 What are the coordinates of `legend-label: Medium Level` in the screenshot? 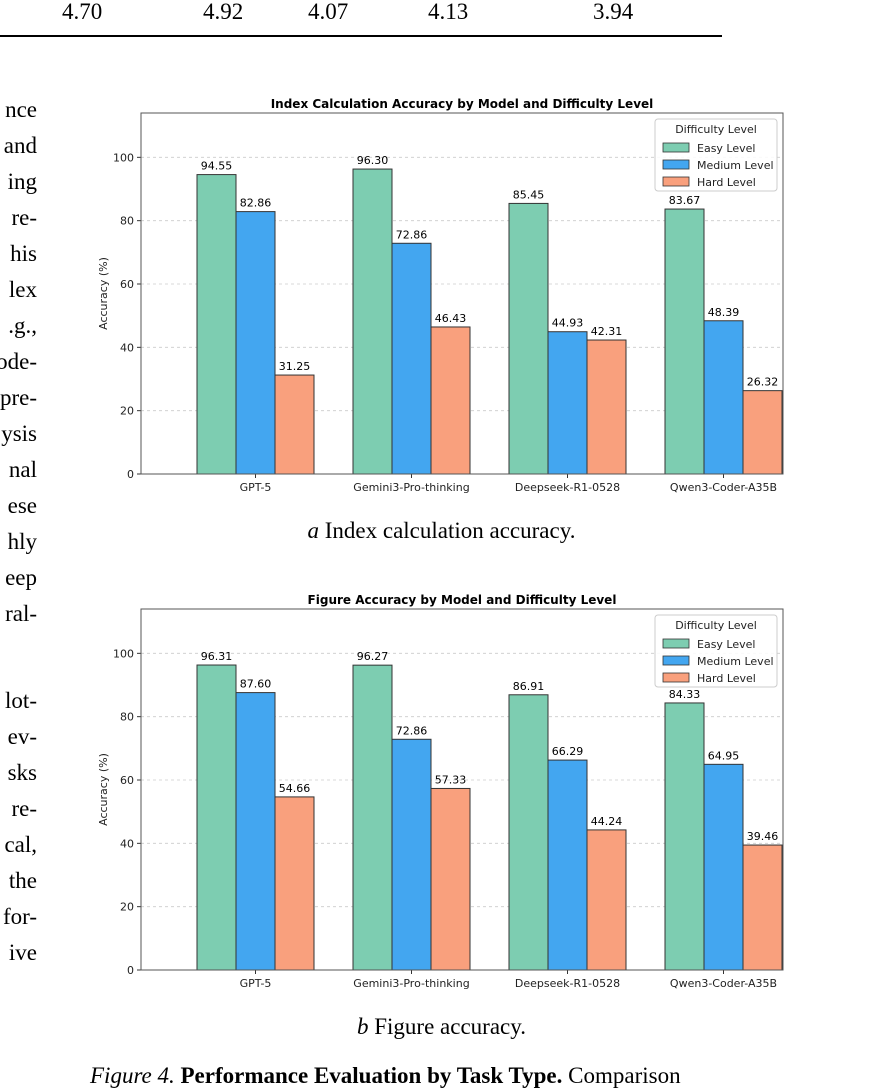 It's located at (735, 165).